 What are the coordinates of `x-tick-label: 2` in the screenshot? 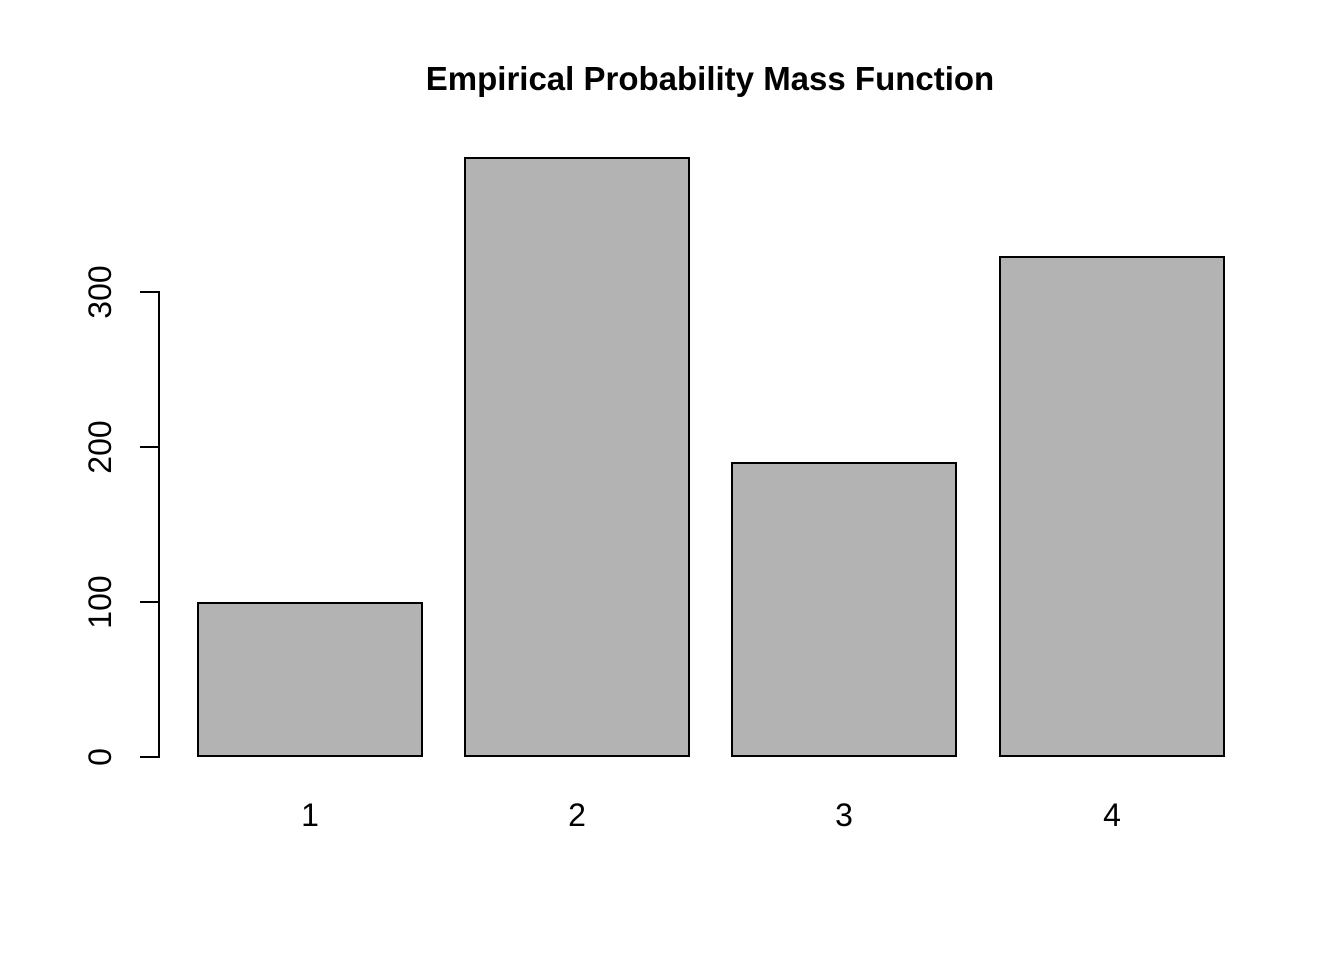 It's located at (577, 815).